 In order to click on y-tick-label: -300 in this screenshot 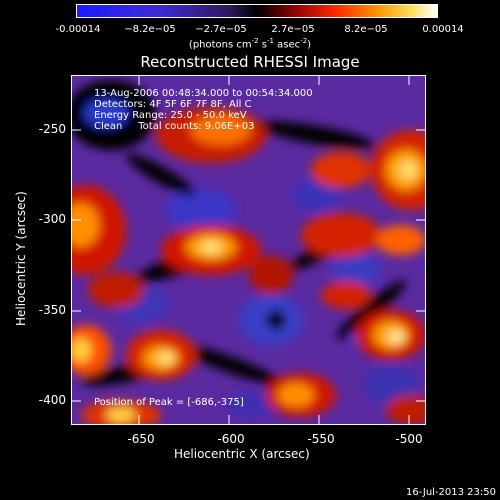, I will do `click(52, 219)`.